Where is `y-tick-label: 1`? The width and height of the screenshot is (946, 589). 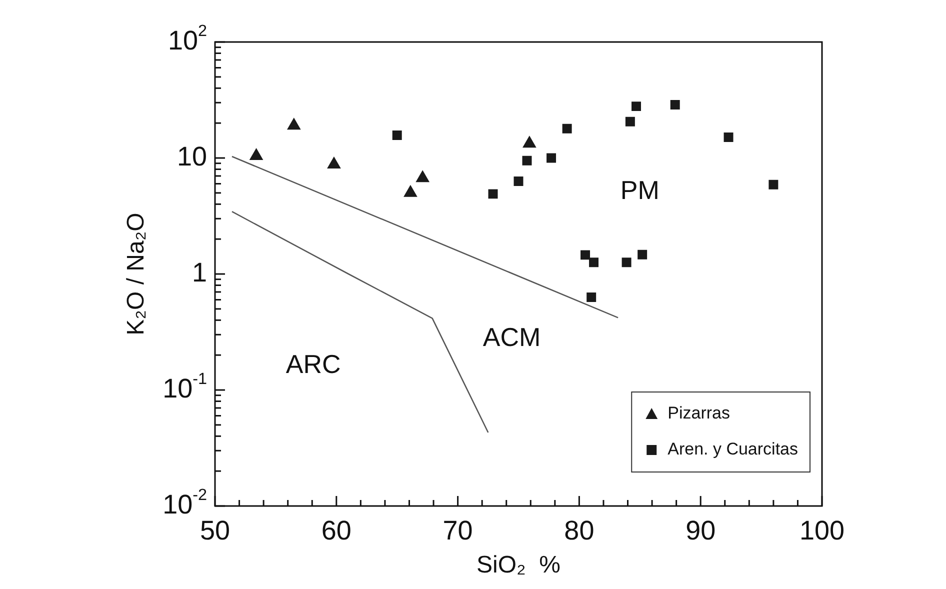 y-tick-label: 1 is located at coordinates (200, 272).